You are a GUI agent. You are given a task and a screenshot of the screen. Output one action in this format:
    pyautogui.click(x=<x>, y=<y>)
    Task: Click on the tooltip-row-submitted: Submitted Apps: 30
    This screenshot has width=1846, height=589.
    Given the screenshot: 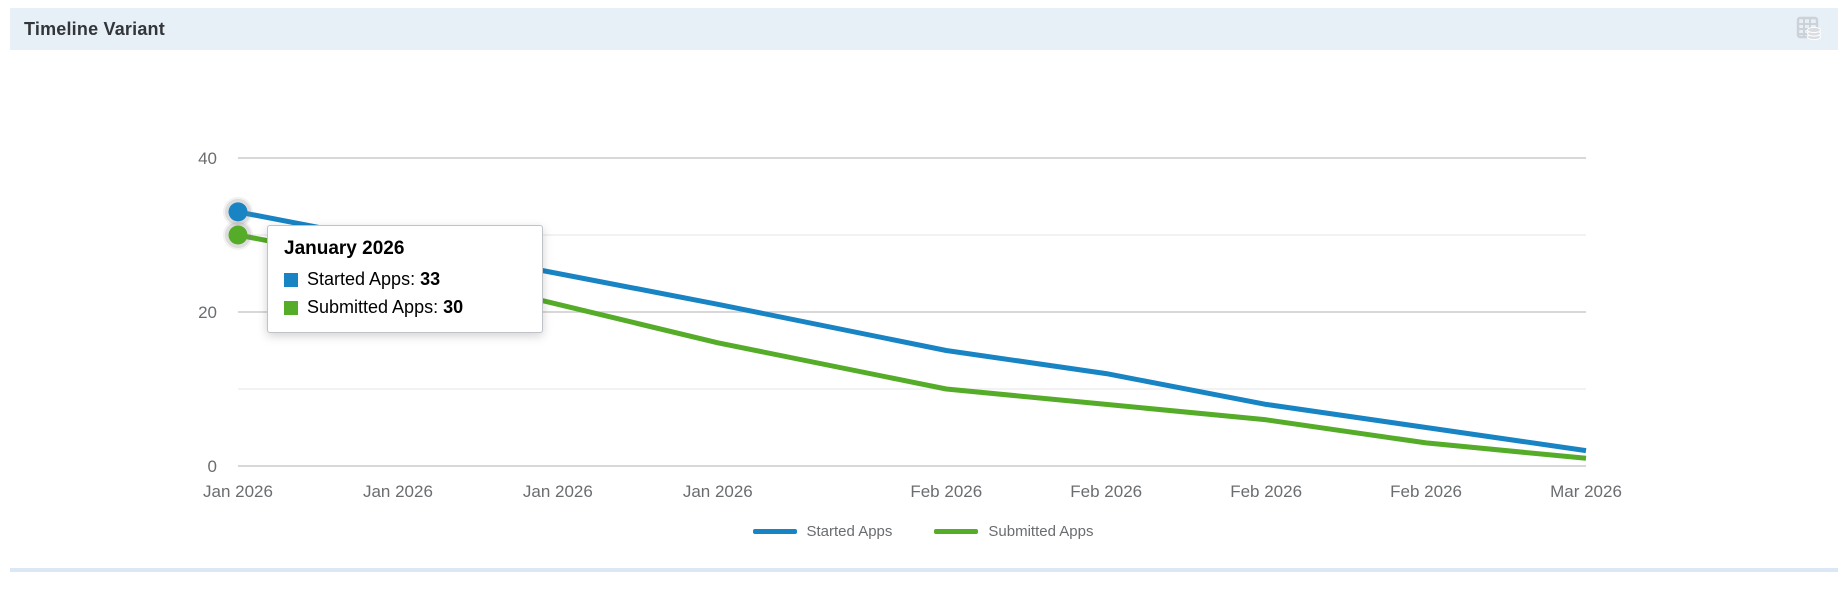 What is the action you would take?
    pyautogui.click(x=404, y=307)
    